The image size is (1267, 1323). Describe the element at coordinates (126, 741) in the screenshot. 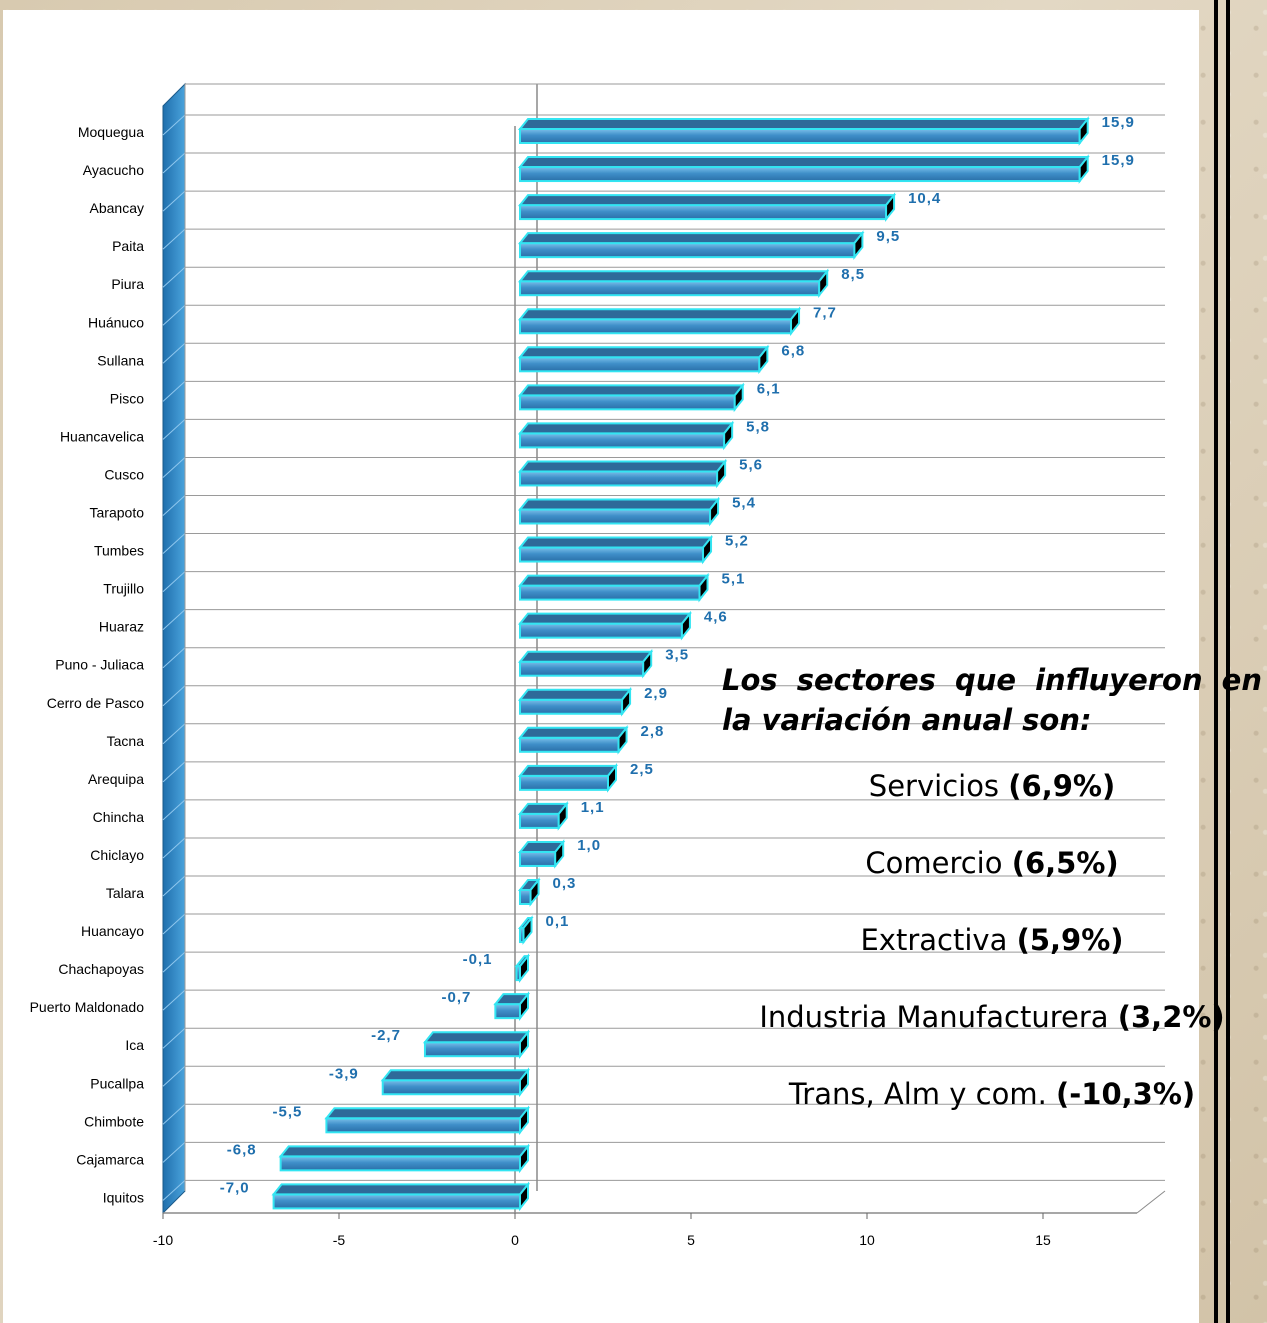

I see `category-label: Tacna` at that location.